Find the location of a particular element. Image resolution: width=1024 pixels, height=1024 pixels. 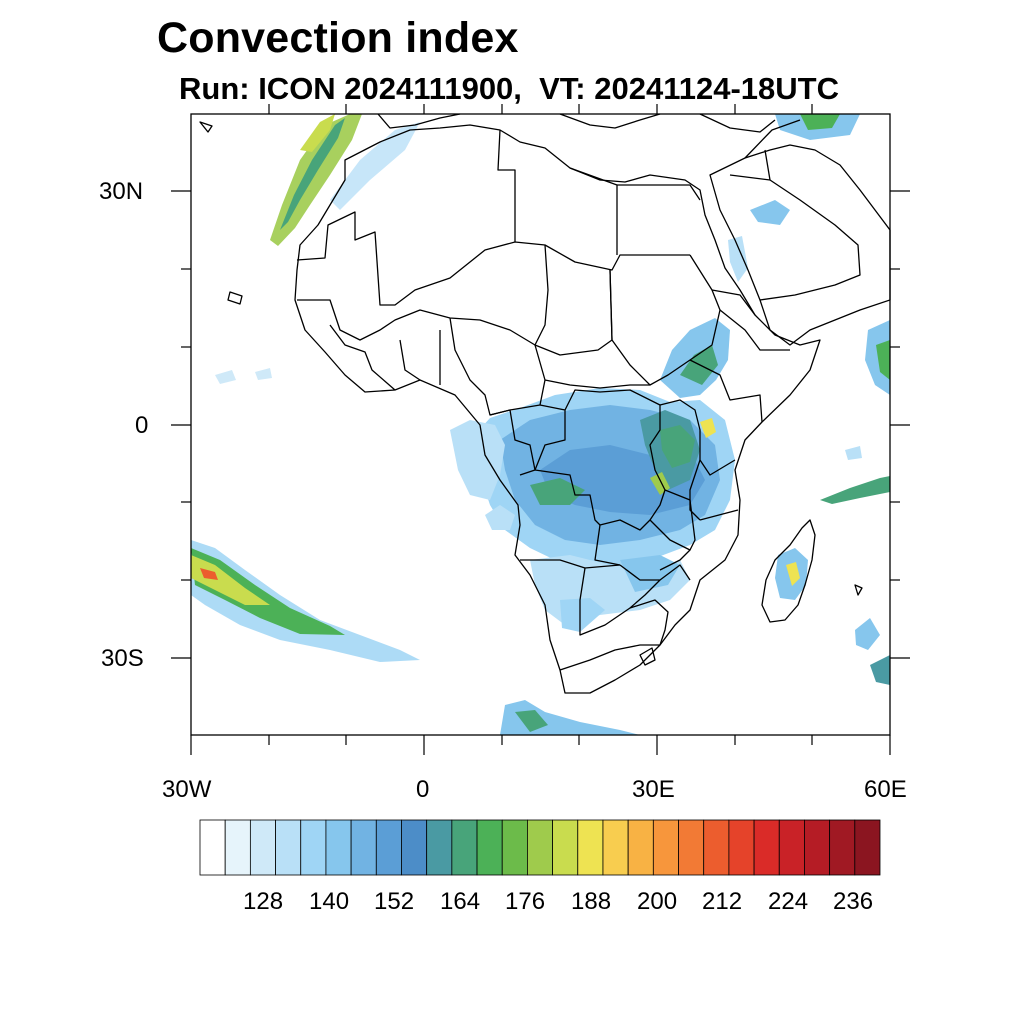

colorbar-label: 128 is located at coordinates (263, 901).